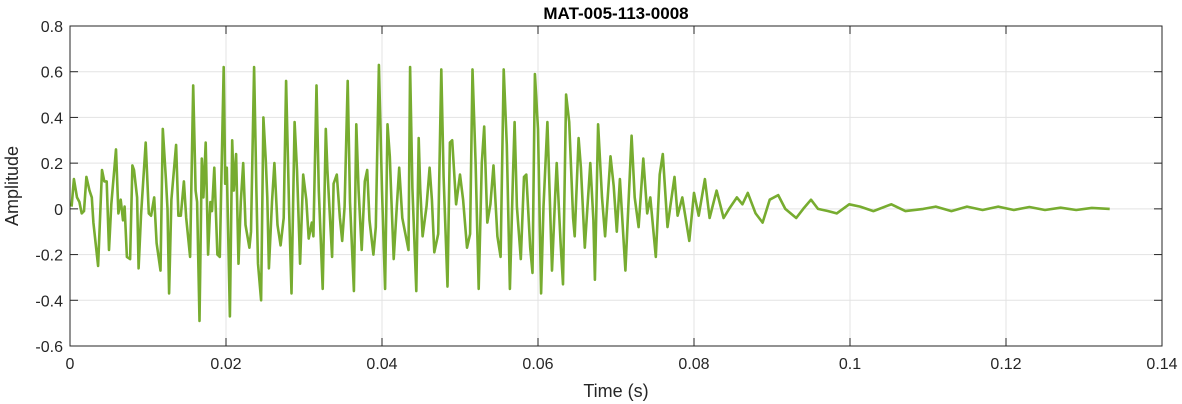 The image size is (1182, 404). I want to click on x-tick-label: 0.06, so click(537, 364).